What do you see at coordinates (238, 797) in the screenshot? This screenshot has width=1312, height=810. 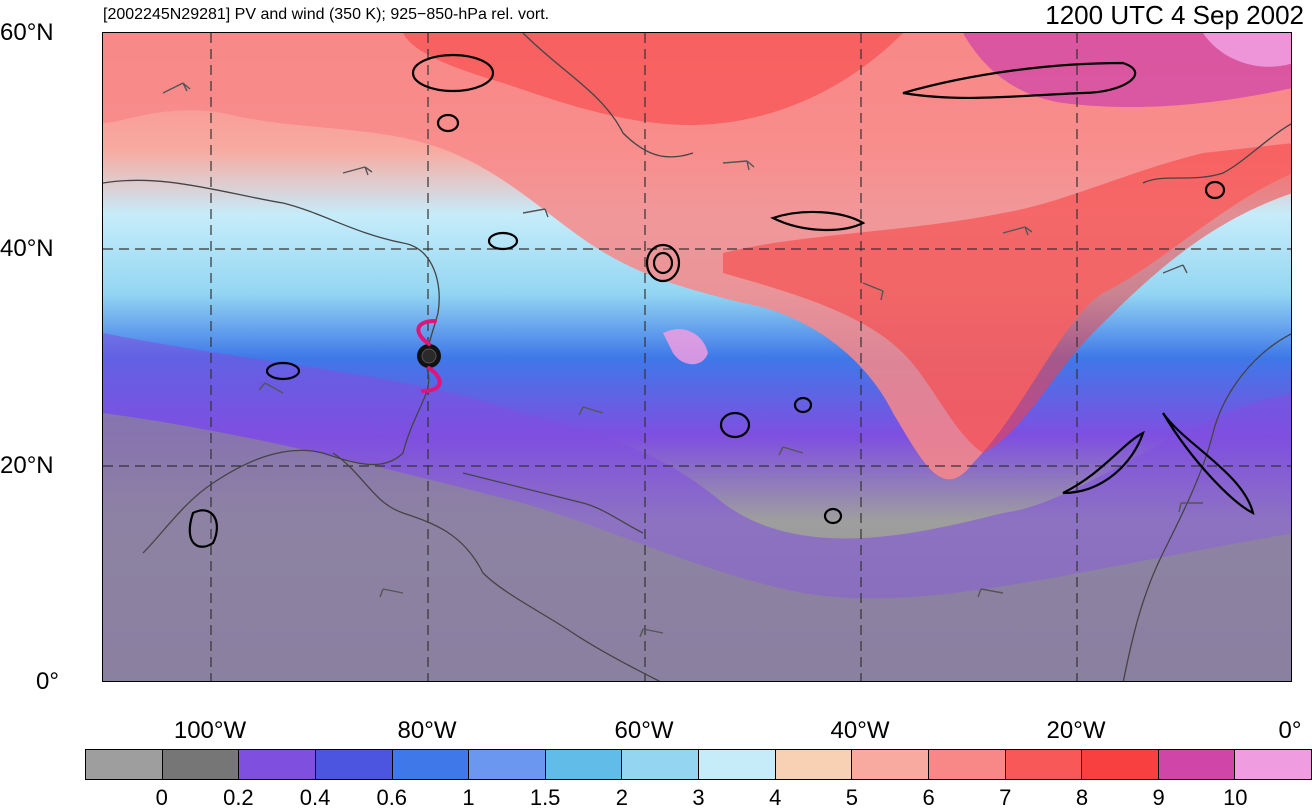 I see `colorbar-label: 0.2` at bounding box center [238, 797].